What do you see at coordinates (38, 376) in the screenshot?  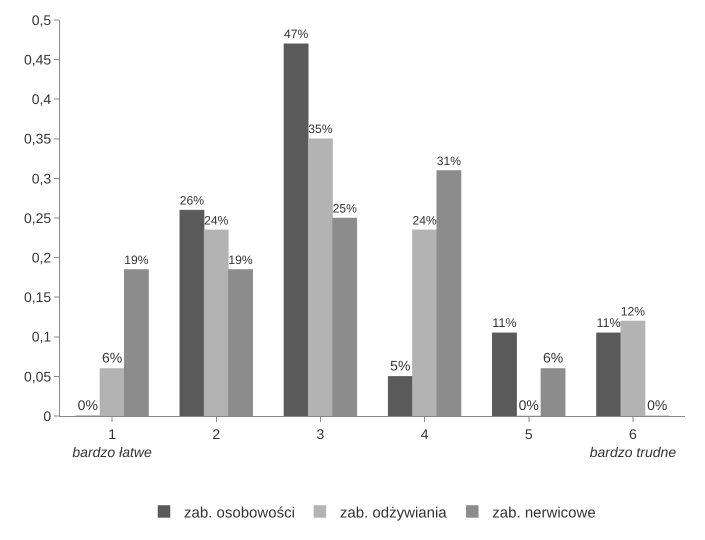 I see `y-tick-label: 0,05` at bounding box center [38, 376].